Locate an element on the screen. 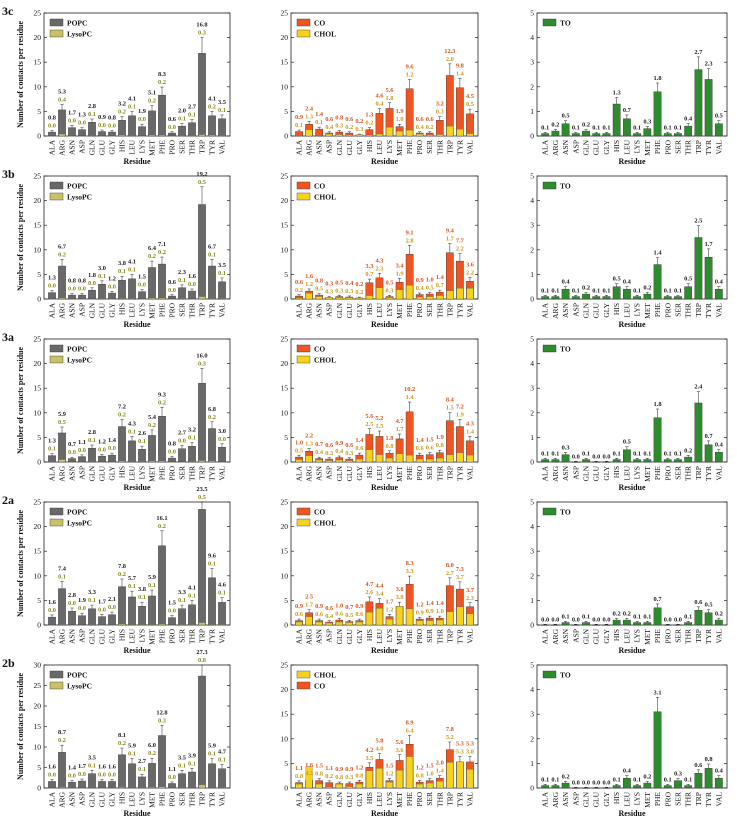 This screenshot has width=744, height=817. x-tick-label: ASP is located at coordinates (329, 473).